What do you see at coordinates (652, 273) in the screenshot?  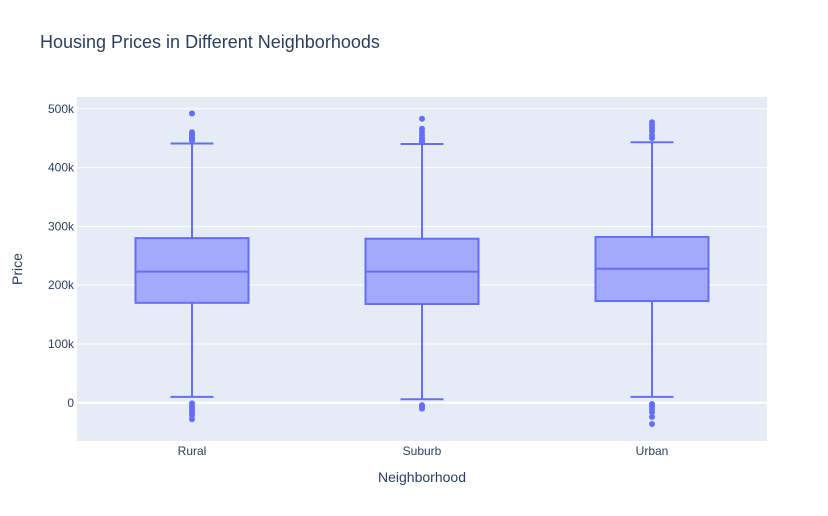 I see `box-urban` at bounding box center [652, 273].